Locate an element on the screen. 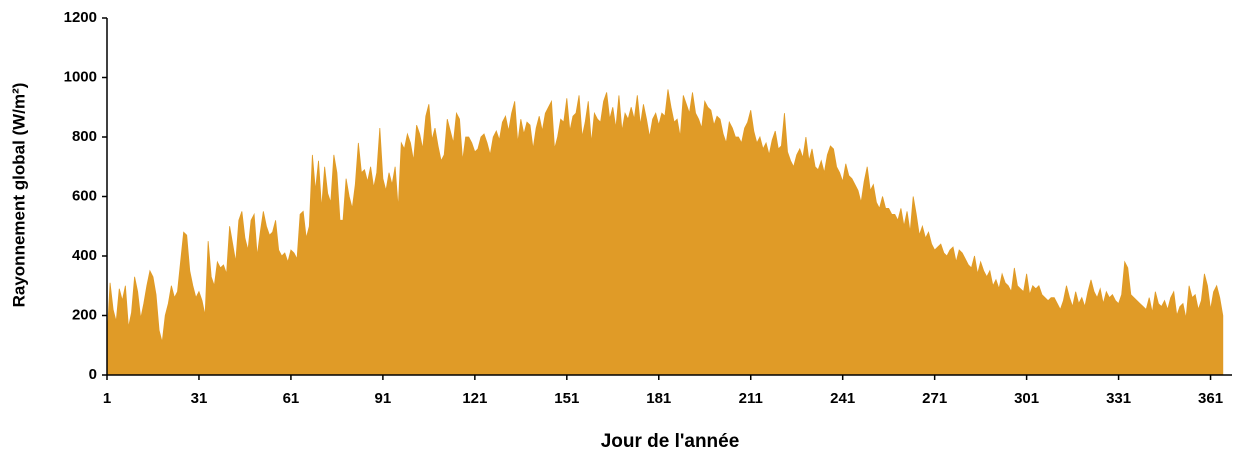  x-tick-label: 151 is located at coordinates (566, 398).